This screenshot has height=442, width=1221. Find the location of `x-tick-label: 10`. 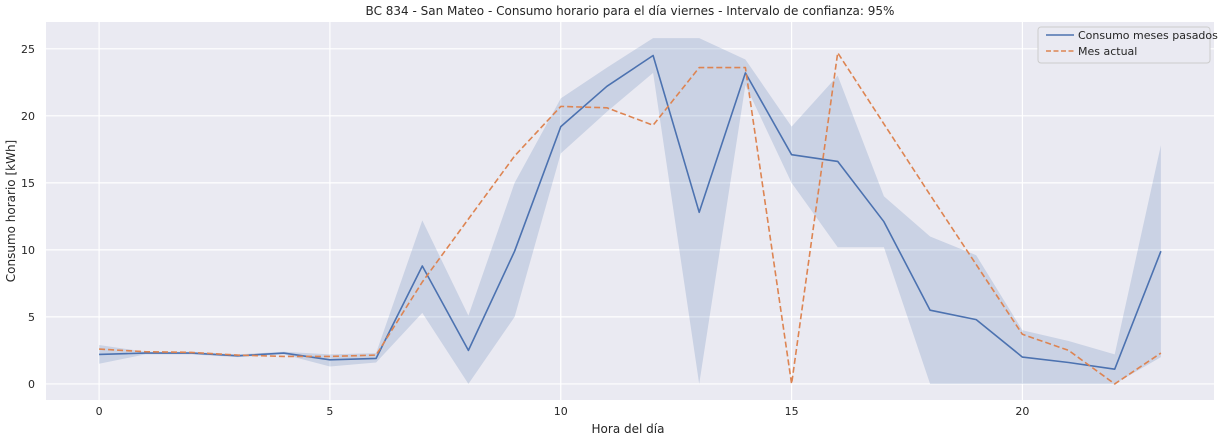

x-tick-label: 10 is located at coordinates (561, 411).